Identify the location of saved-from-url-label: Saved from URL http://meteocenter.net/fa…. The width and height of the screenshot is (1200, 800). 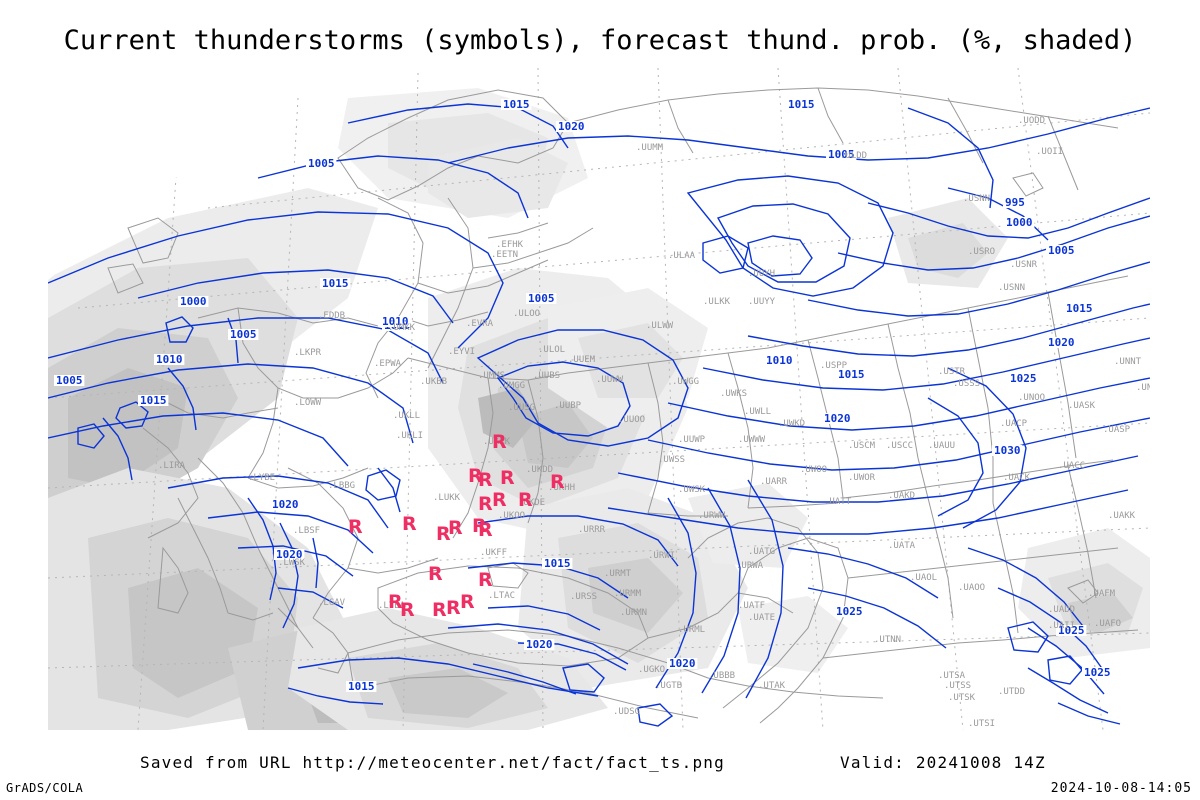
(432, 762).